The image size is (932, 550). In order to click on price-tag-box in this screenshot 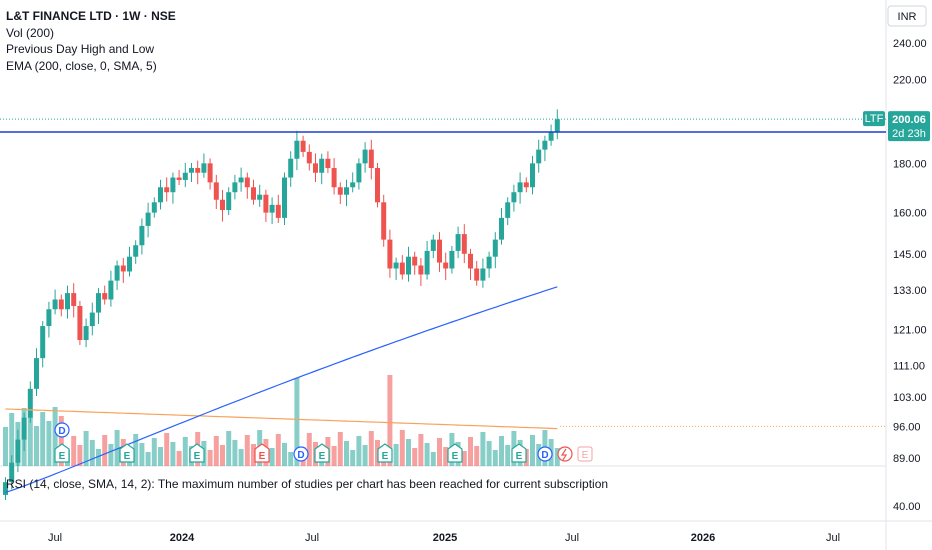, I will do `click(909, 126)`.